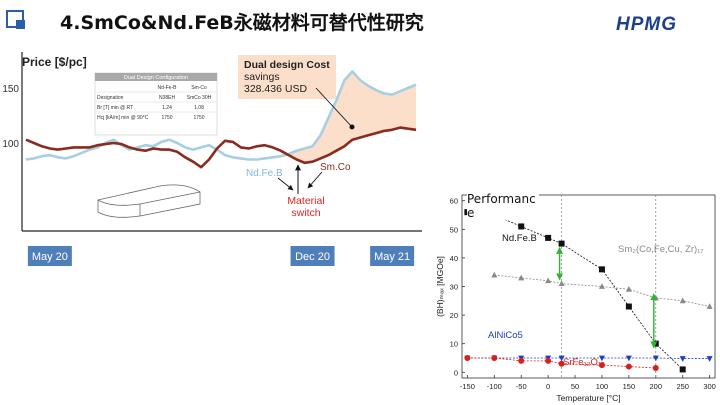  I want to click on y-tick-label: 50, so click(454, 229).